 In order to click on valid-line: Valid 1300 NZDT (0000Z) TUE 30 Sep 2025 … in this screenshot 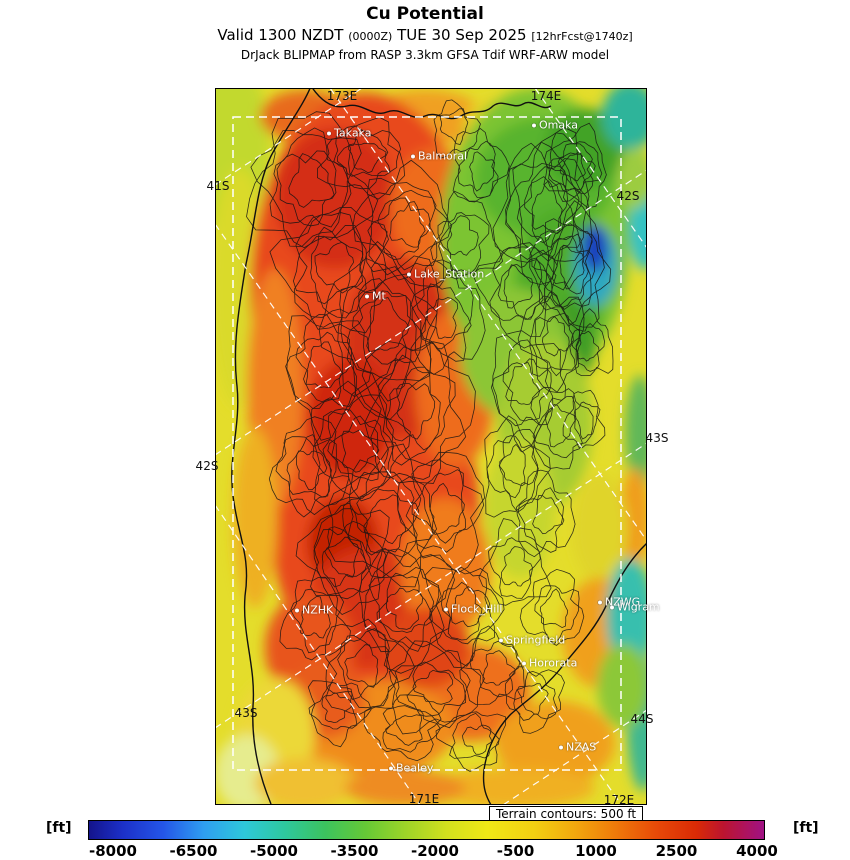, I will do `click(425, 36)`.